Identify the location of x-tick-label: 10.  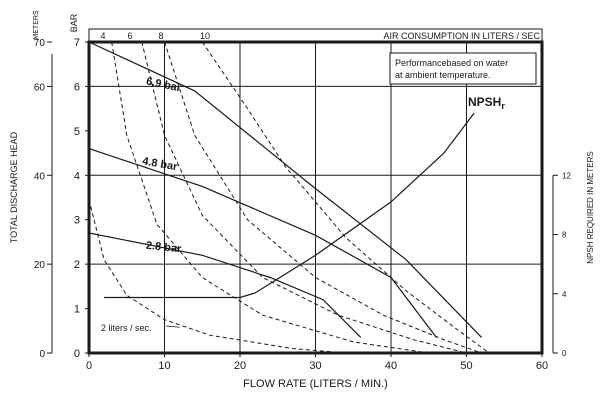
(164, 366).